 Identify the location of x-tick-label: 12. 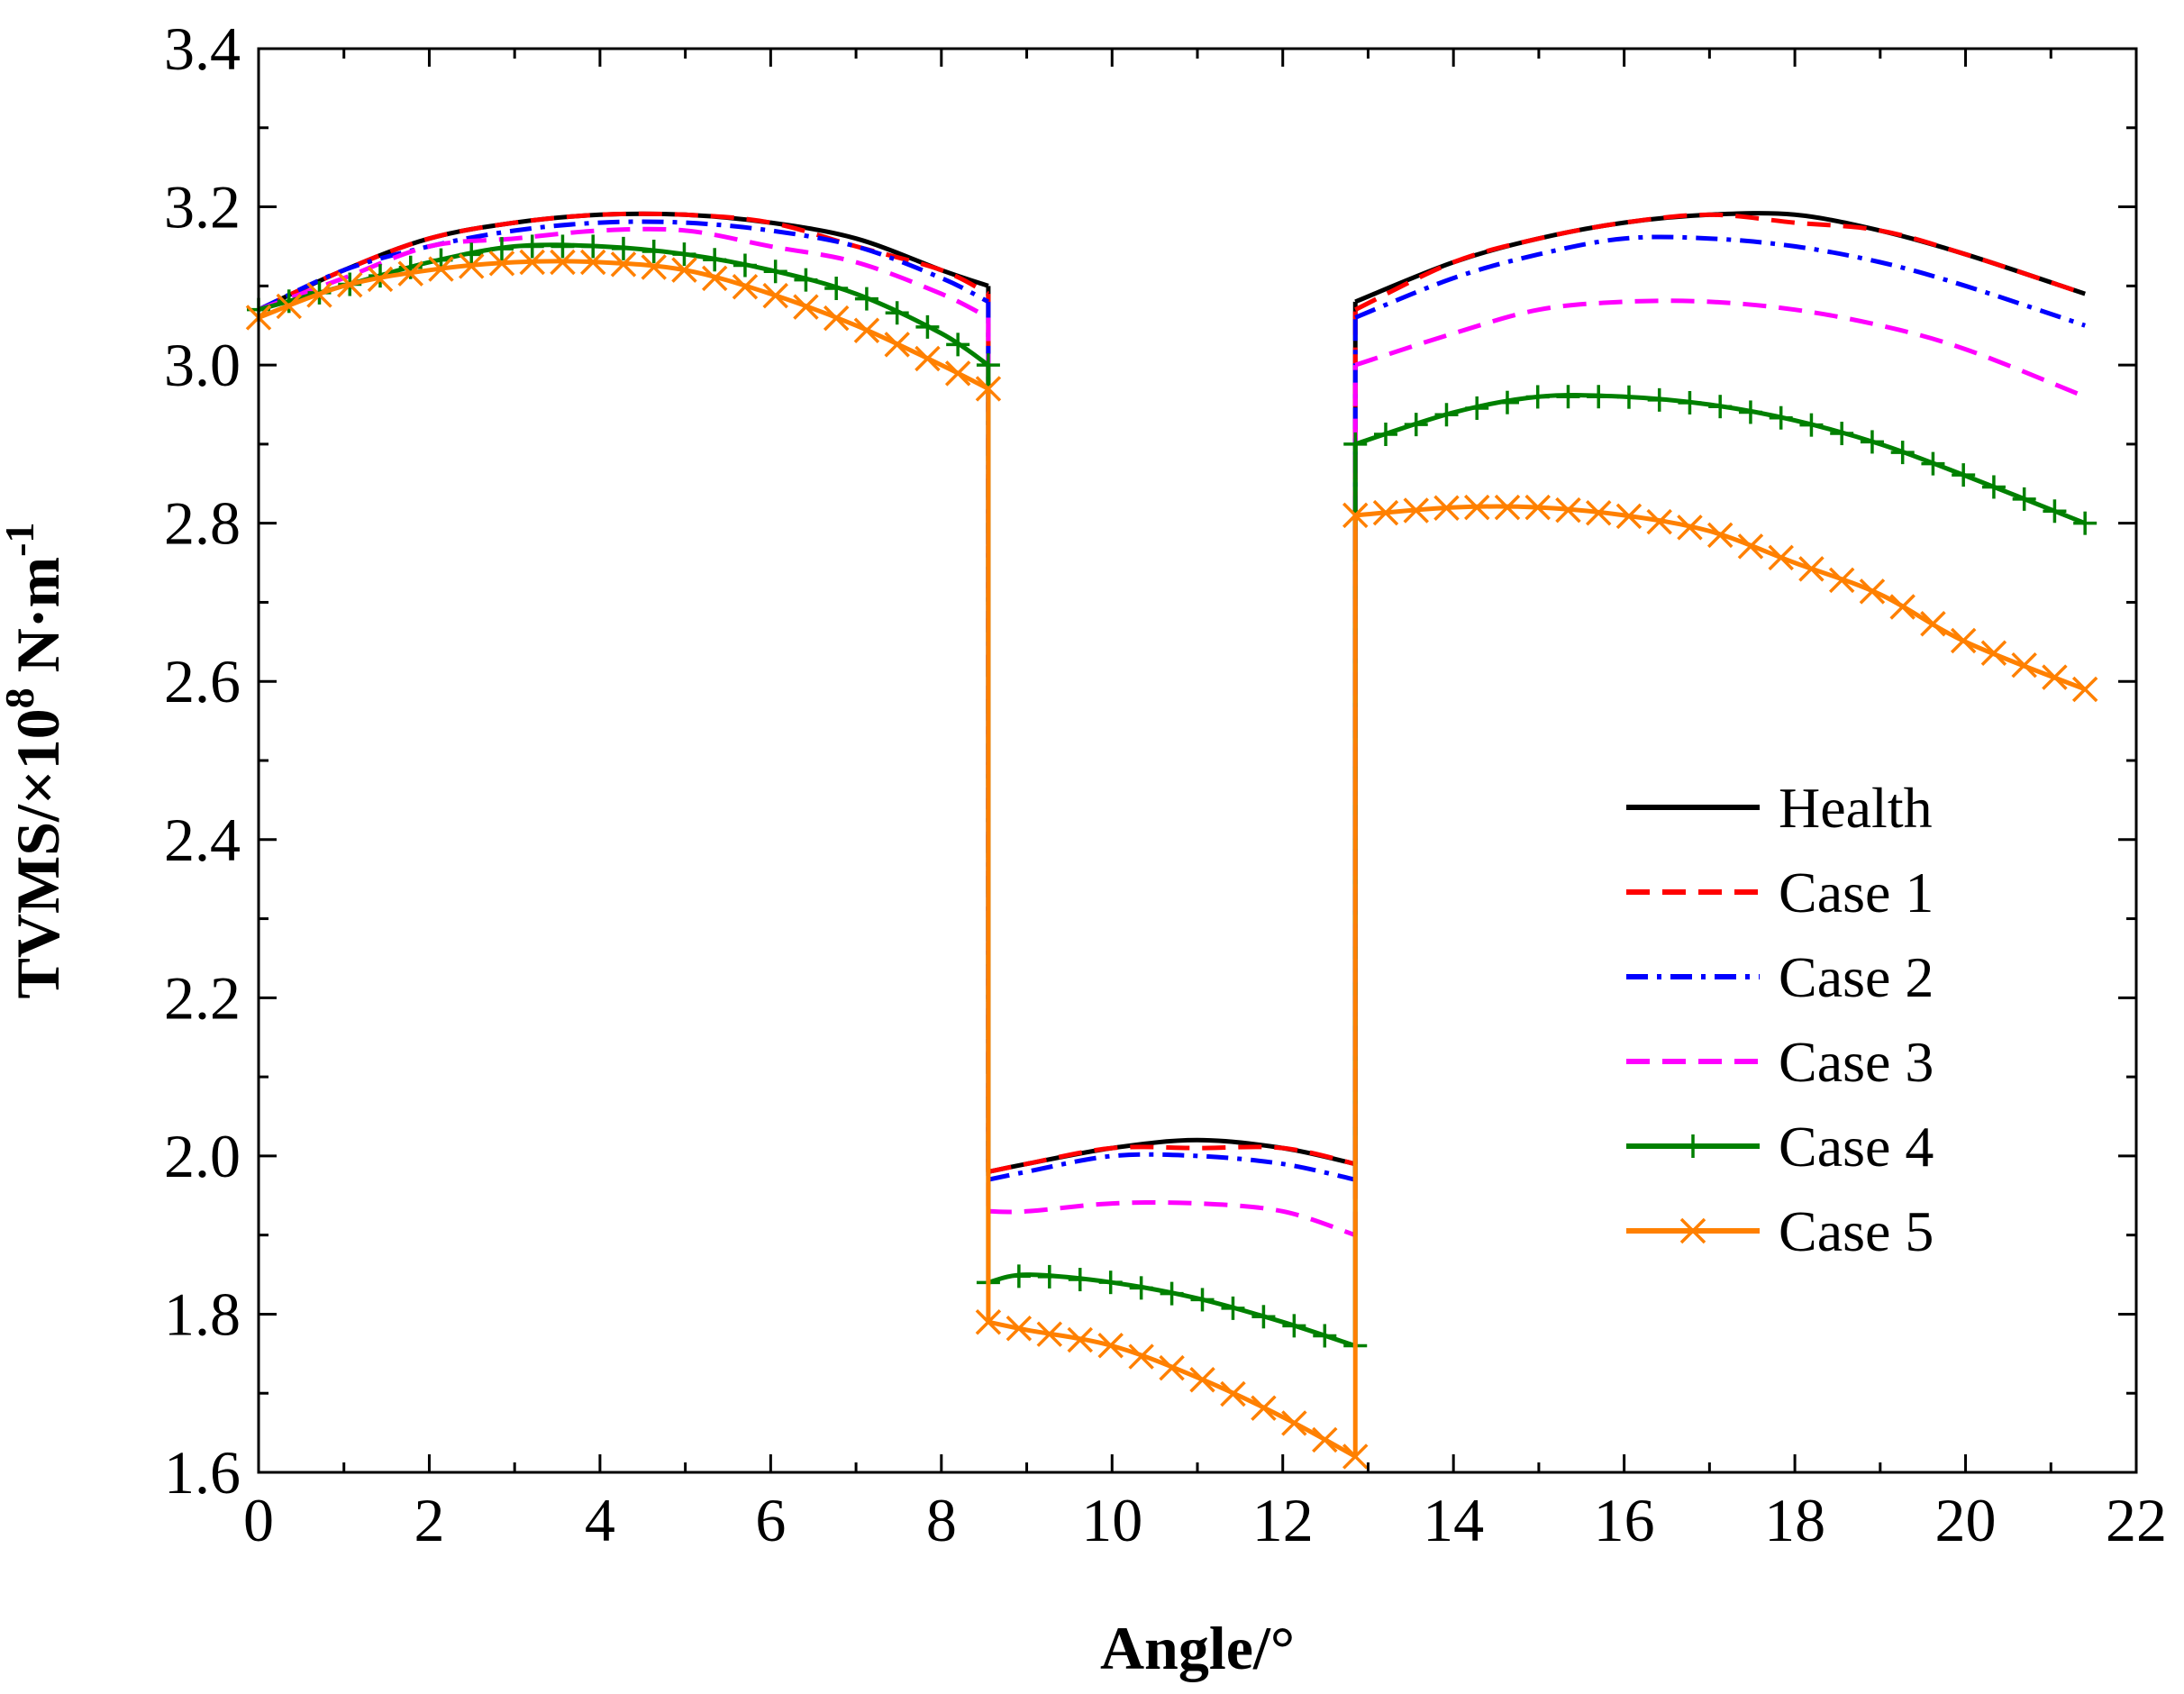
(1283, 1520).